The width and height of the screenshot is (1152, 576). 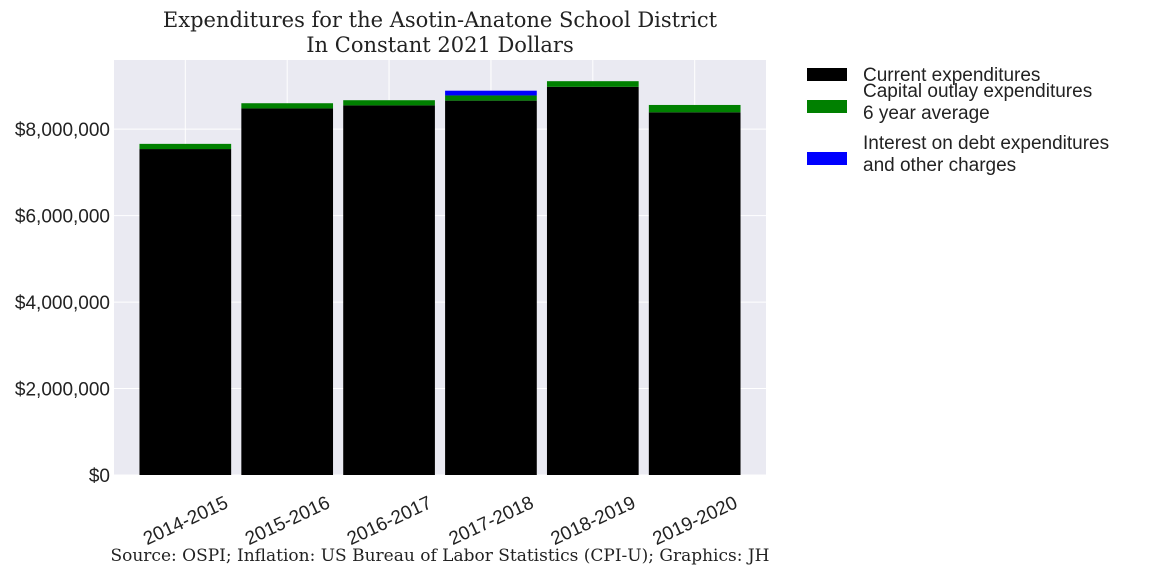 I want to click on legend-label: Capital outlay expenditures, so click(x=977, y=91).